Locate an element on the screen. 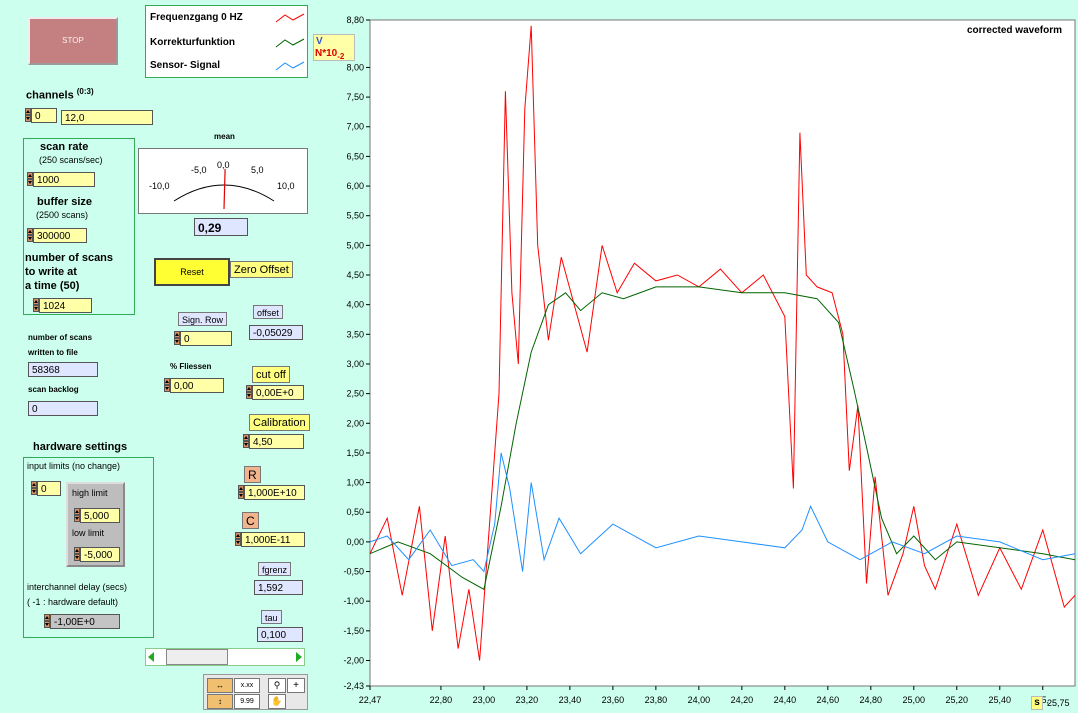 The height and width of the screenshot is (713, 1078). buffer-size-label: buffer size is located at coordinates (65, 202).